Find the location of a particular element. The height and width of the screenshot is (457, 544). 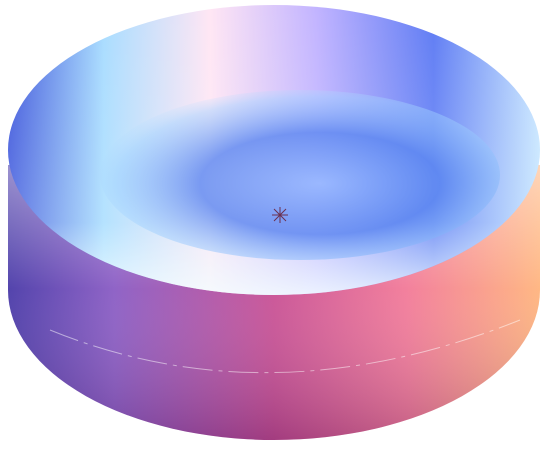

center-point is located at coordinates (280, 215).